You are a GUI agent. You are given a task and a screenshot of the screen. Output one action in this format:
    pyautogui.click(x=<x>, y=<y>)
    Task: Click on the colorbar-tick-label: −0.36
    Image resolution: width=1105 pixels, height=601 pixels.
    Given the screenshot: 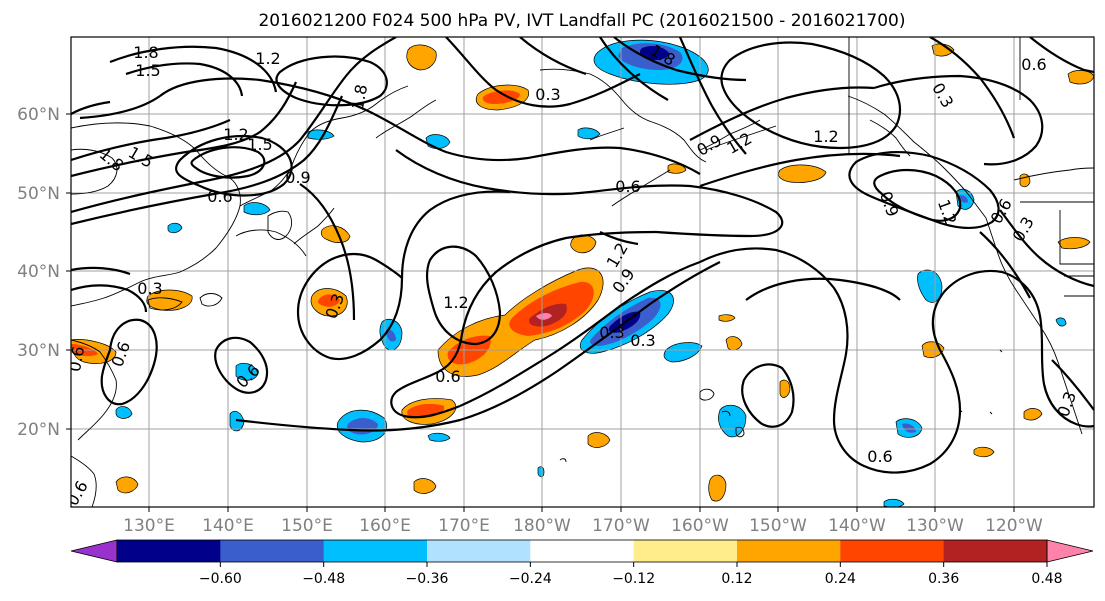 What is the action you would take?
    pyautogui.click(x=427, y=579)
    